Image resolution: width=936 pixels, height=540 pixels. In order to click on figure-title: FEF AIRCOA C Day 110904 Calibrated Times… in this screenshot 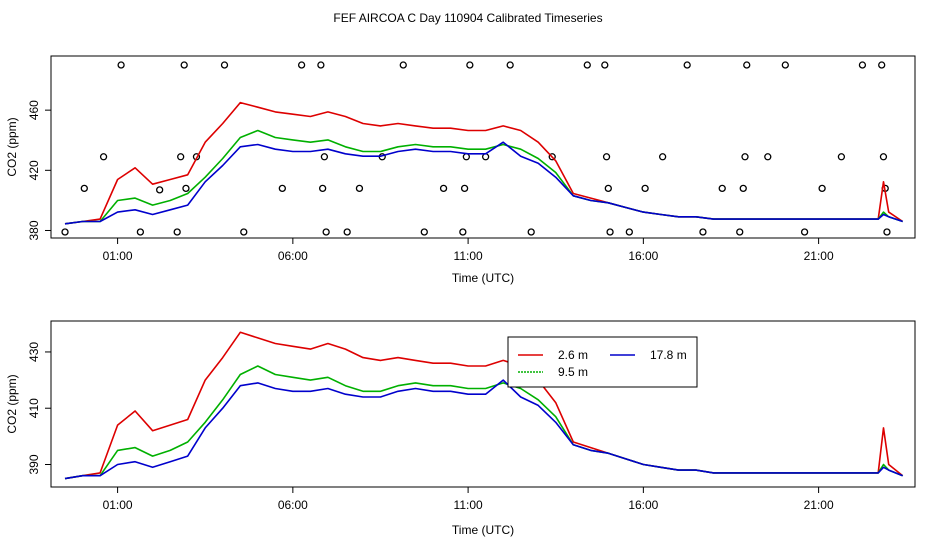, I will do `click(467, 18)`.